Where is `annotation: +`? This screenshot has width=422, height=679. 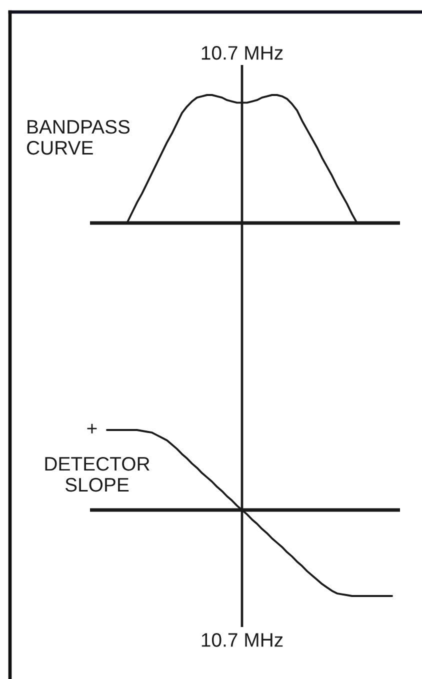
annotation: + is located at coordinates (92, 429).